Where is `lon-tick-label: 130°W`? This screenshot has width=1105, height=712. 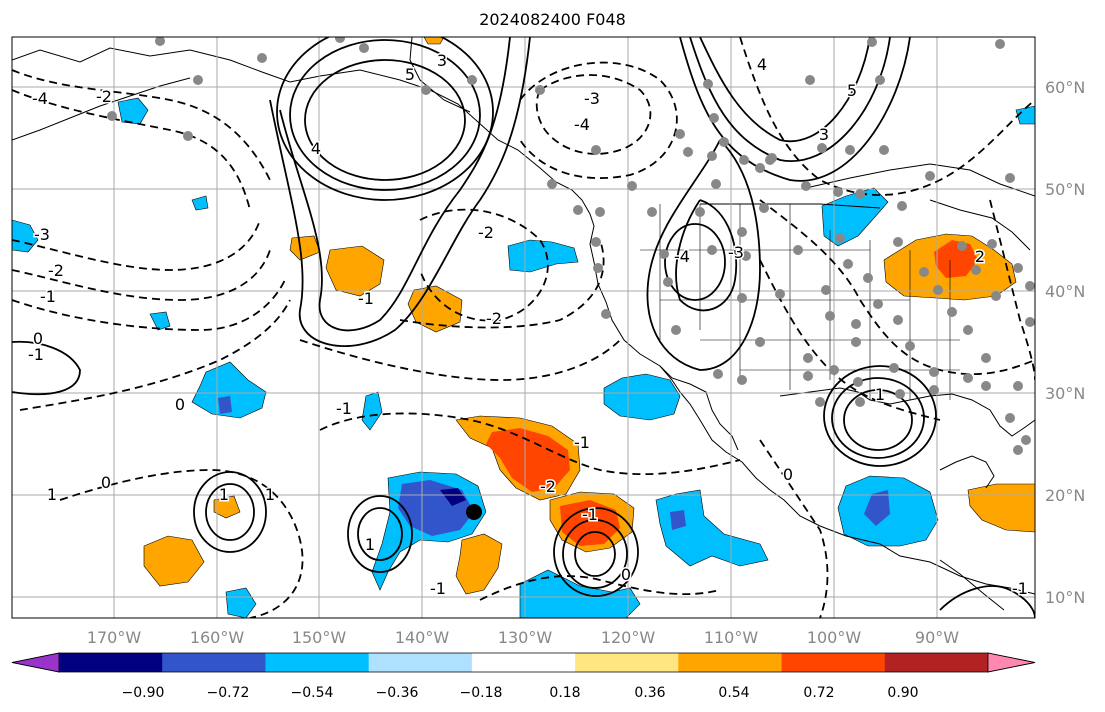 lon-tick-label: 130°W is located at coordinates (525, 637).